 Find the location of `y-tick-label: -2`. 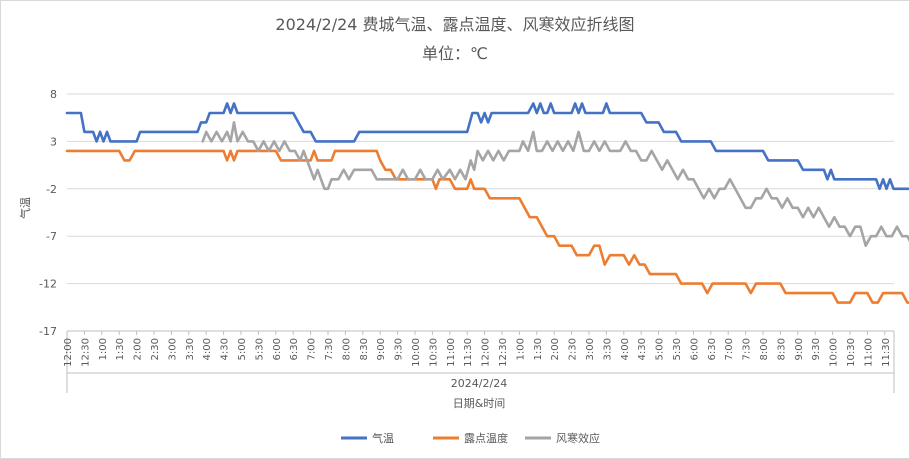

y-tick-label: -2 is located at coordinates (51, 189).